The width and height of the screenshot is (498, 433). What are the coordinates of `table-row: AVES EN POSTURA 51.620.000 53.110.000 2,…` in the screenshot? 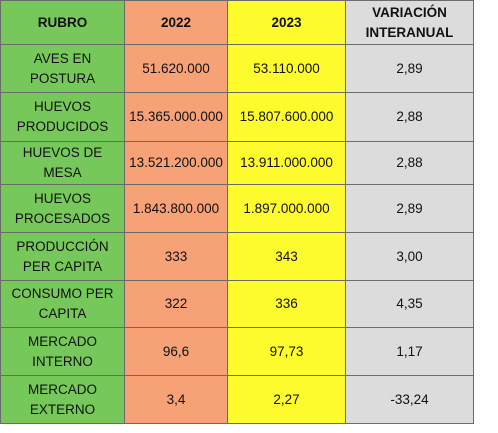 It's located at (237, 68).